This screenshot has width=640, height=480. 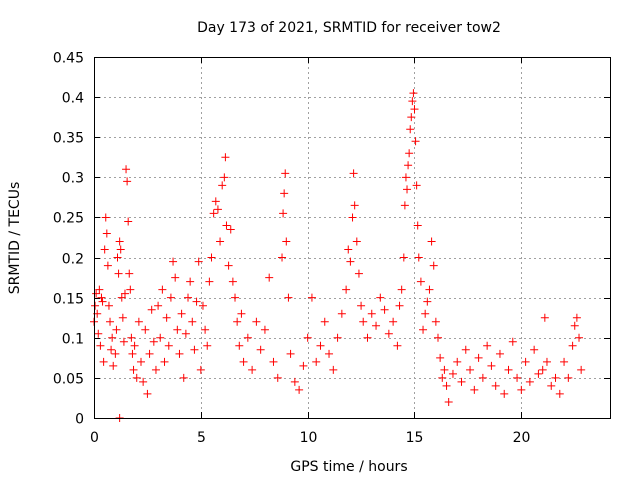 What do you see at coordinates (73, 179) in the screenshot?
I see `y-tick-label: 0.3` at bounding box center [73, 179].